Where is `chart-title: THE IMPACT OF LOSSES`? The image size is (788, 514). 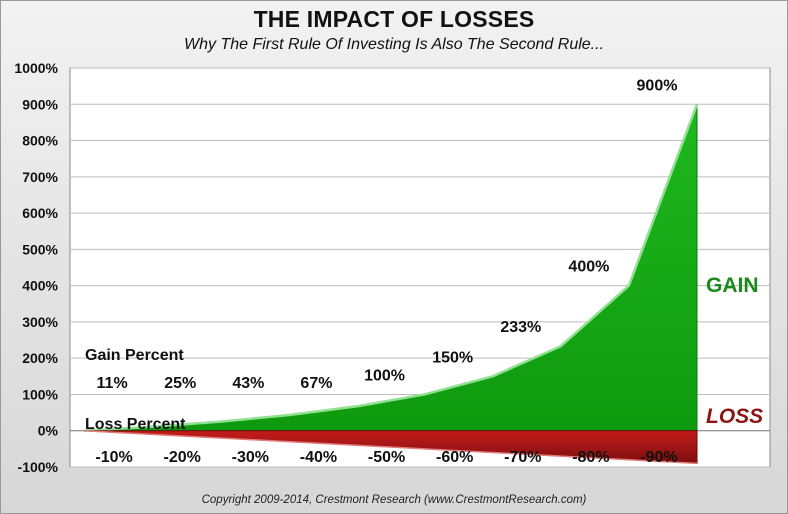
chart-title: THE IMPACT OF LOSSES is located at coordinates (394, 19).